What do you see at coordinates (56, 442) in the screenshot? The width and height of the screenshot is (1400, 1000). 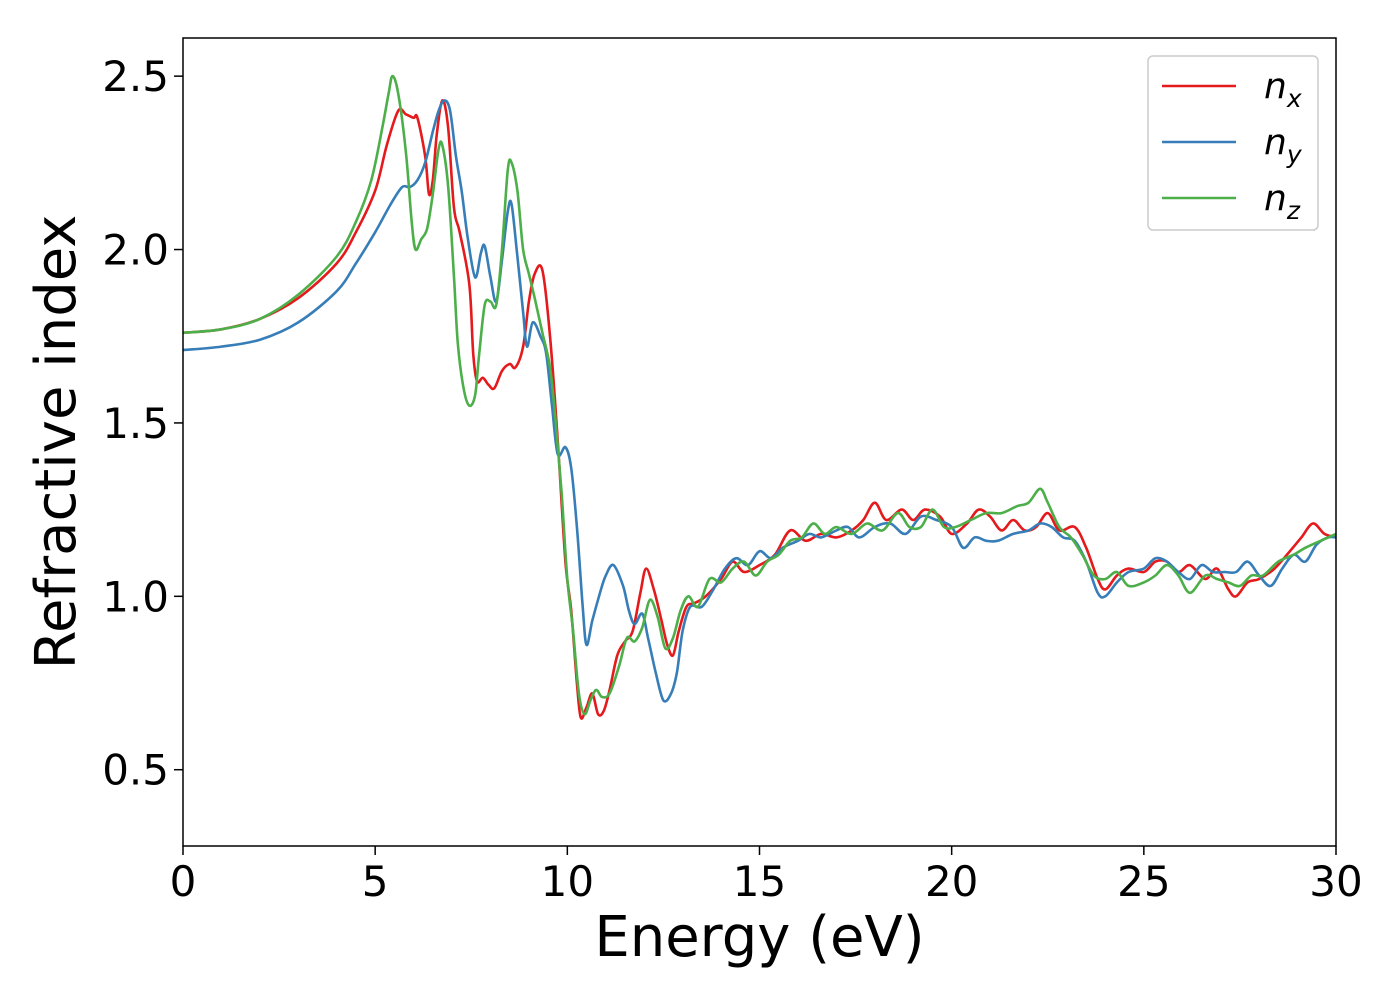 I see `y-axis-title: Refractive index` at bounding box center [56, 442].